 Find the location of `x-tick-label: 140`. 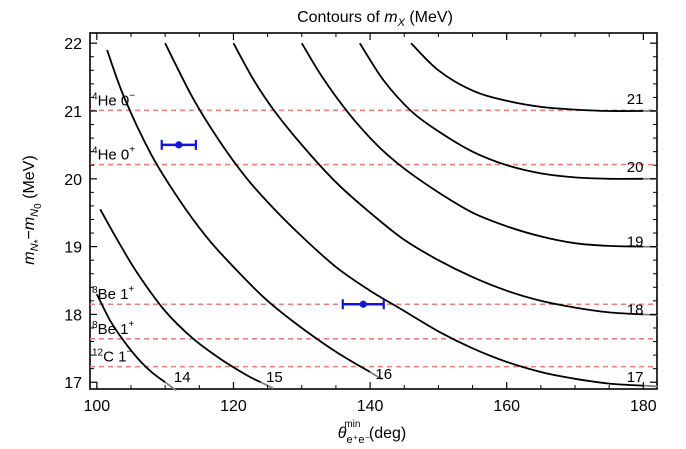

x-tick-label: 140 is located at coordinates (370, 406).